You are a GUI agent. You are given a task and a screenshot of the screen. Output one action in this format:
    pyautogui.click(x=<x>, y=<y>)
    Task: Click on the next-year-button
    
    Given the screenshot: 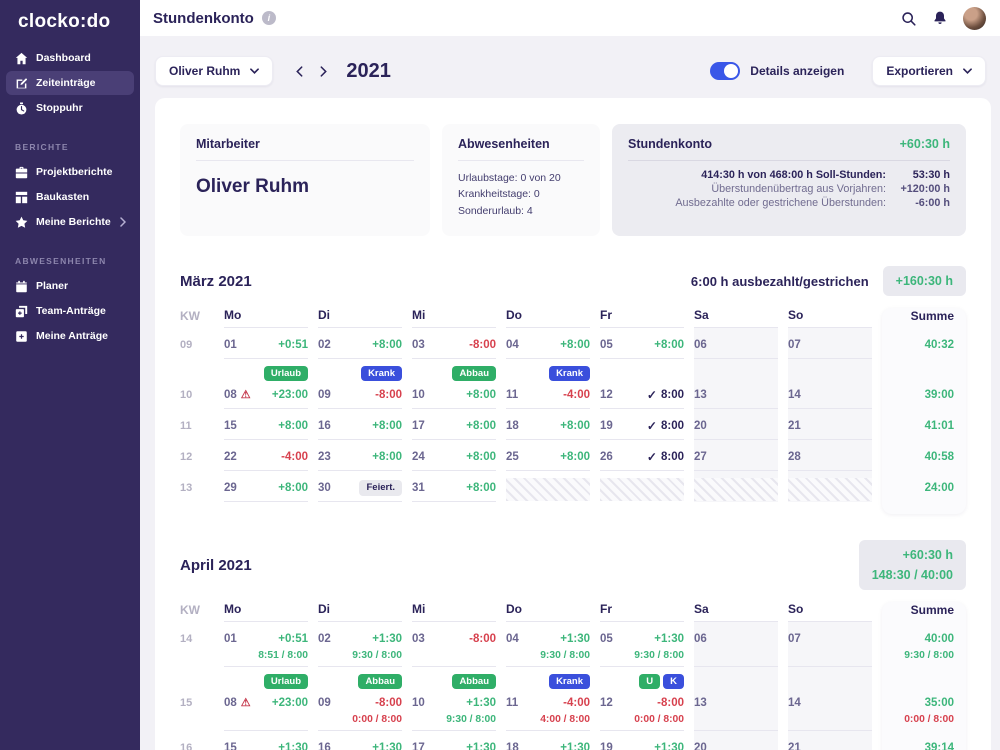 What is the action you would take?
    pyautogui.click(x=323, y=71)
    